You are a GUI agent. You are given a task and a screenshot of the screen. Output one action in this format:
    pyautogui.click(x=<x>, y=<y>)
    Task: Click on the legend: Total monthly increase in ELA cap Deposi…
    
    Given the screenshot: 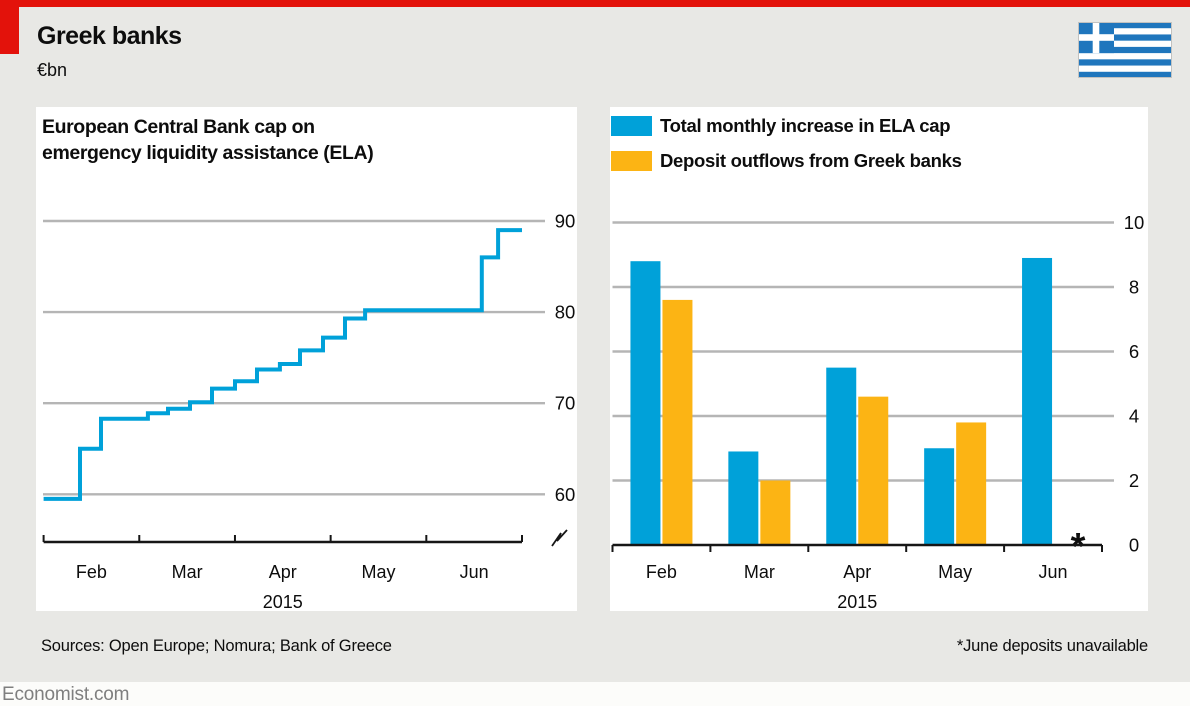 What is the action you would take?
    pyautogui.click(x=786, y=150)
    